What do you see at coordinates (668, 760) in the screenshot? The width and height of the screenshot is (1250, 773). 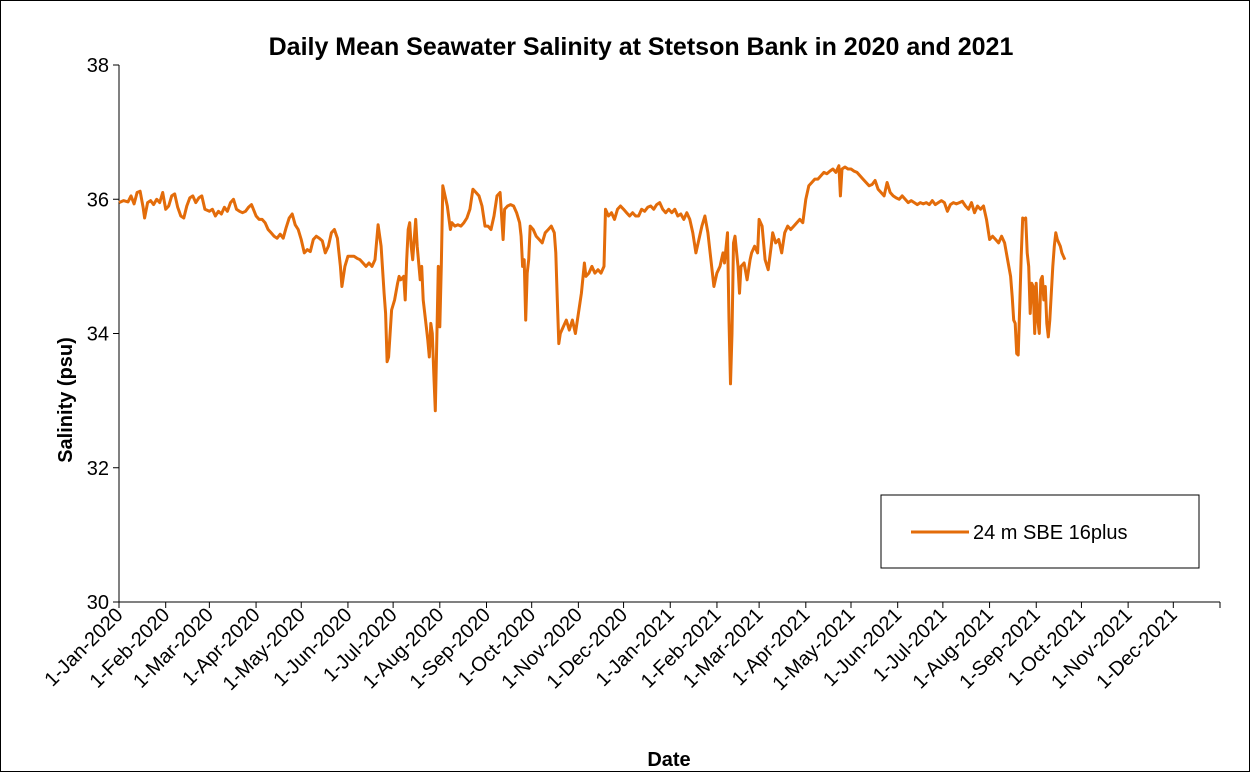 I see `x-axis-label: Date` at bounding box center [668, 760].